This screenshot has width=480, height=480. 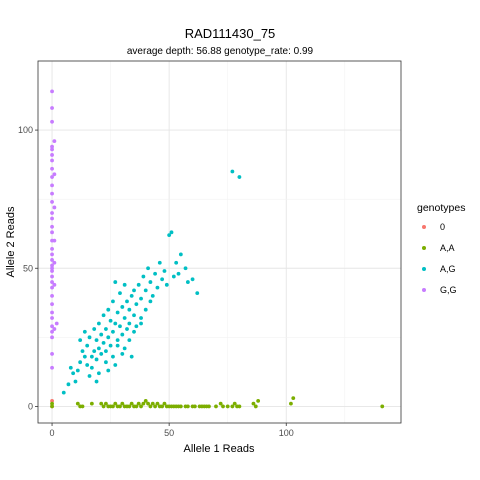 What do you see at coordinates (220, 51) in the screenshot?
I see `chart-subtitle: average depth: 56.88 genotype_rate: 0.99` at bounding box center [220, 51].